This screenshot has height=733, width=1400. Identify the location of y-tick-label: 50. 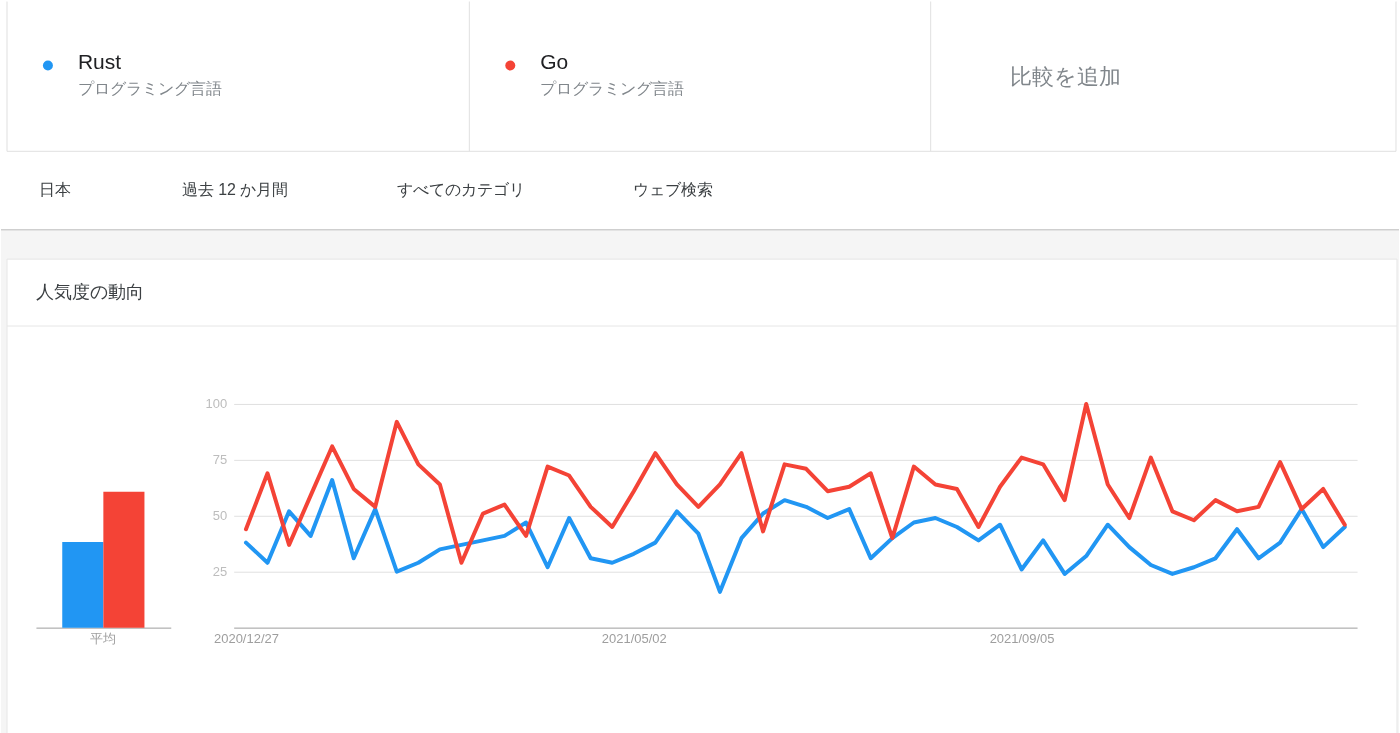
(220, 516).